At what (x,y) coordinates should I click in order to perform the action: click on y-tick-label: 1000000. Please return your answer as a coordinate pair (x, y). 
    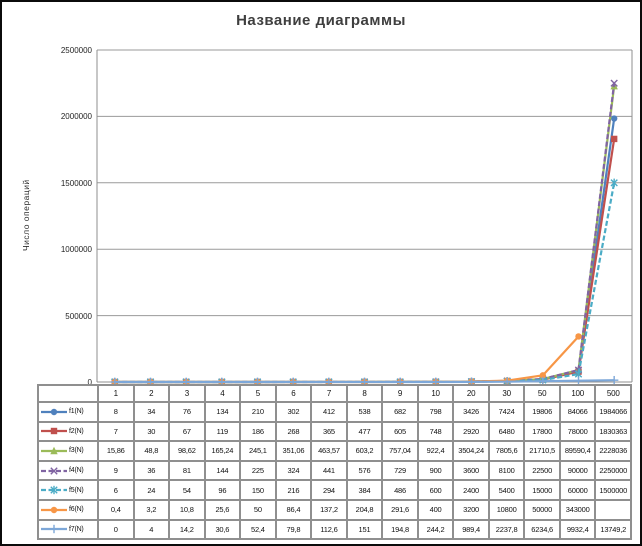
    Looking at the image, I should click on (76, 250).